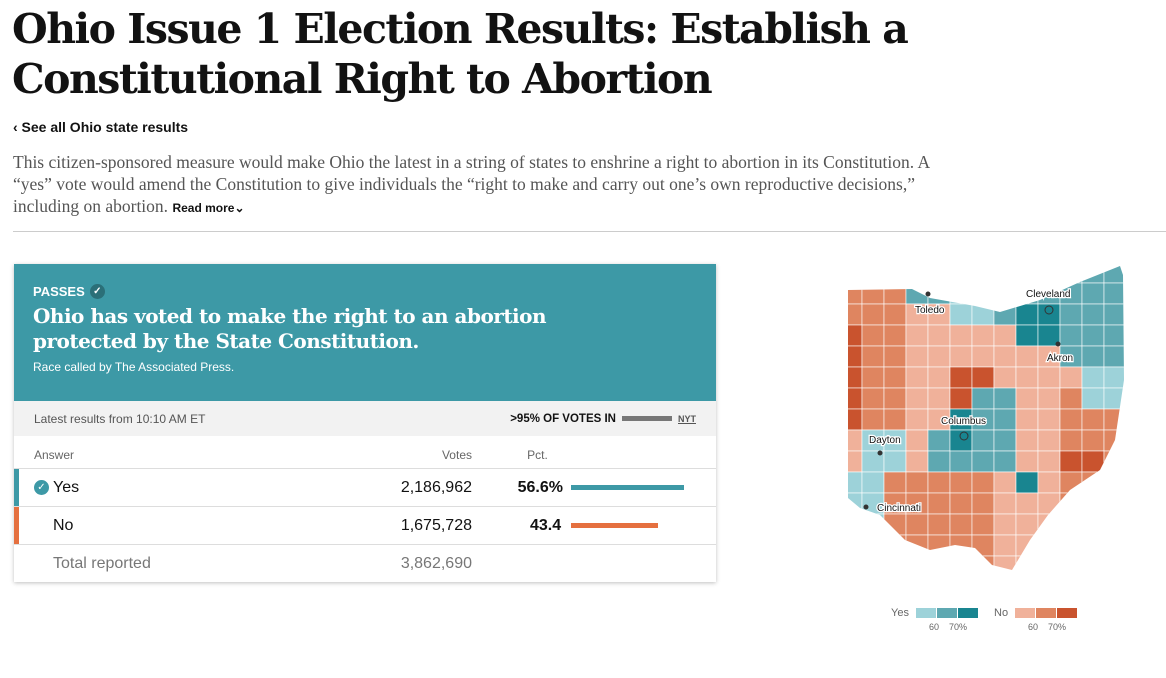 The width and height of the screenshot is (1166, 678). Describe the element at coordinates (101, 127) in the screenshot. I see `back-to-state-results-link: ‹ See all Ohio state results` at that location.